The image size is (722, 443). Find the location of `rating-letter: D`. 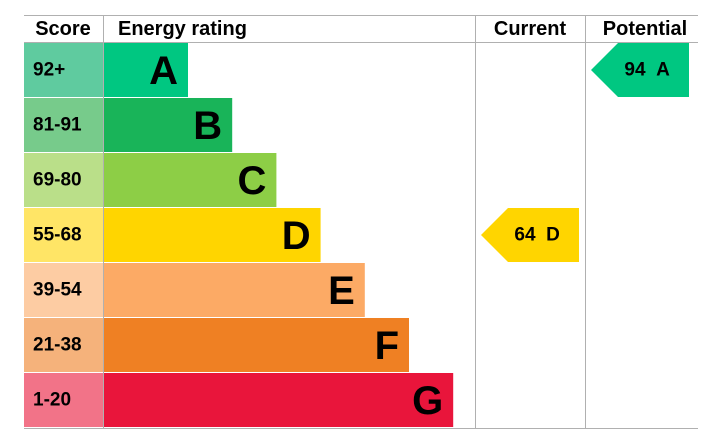

rating-letter: D is located at coordinates (296, 236).